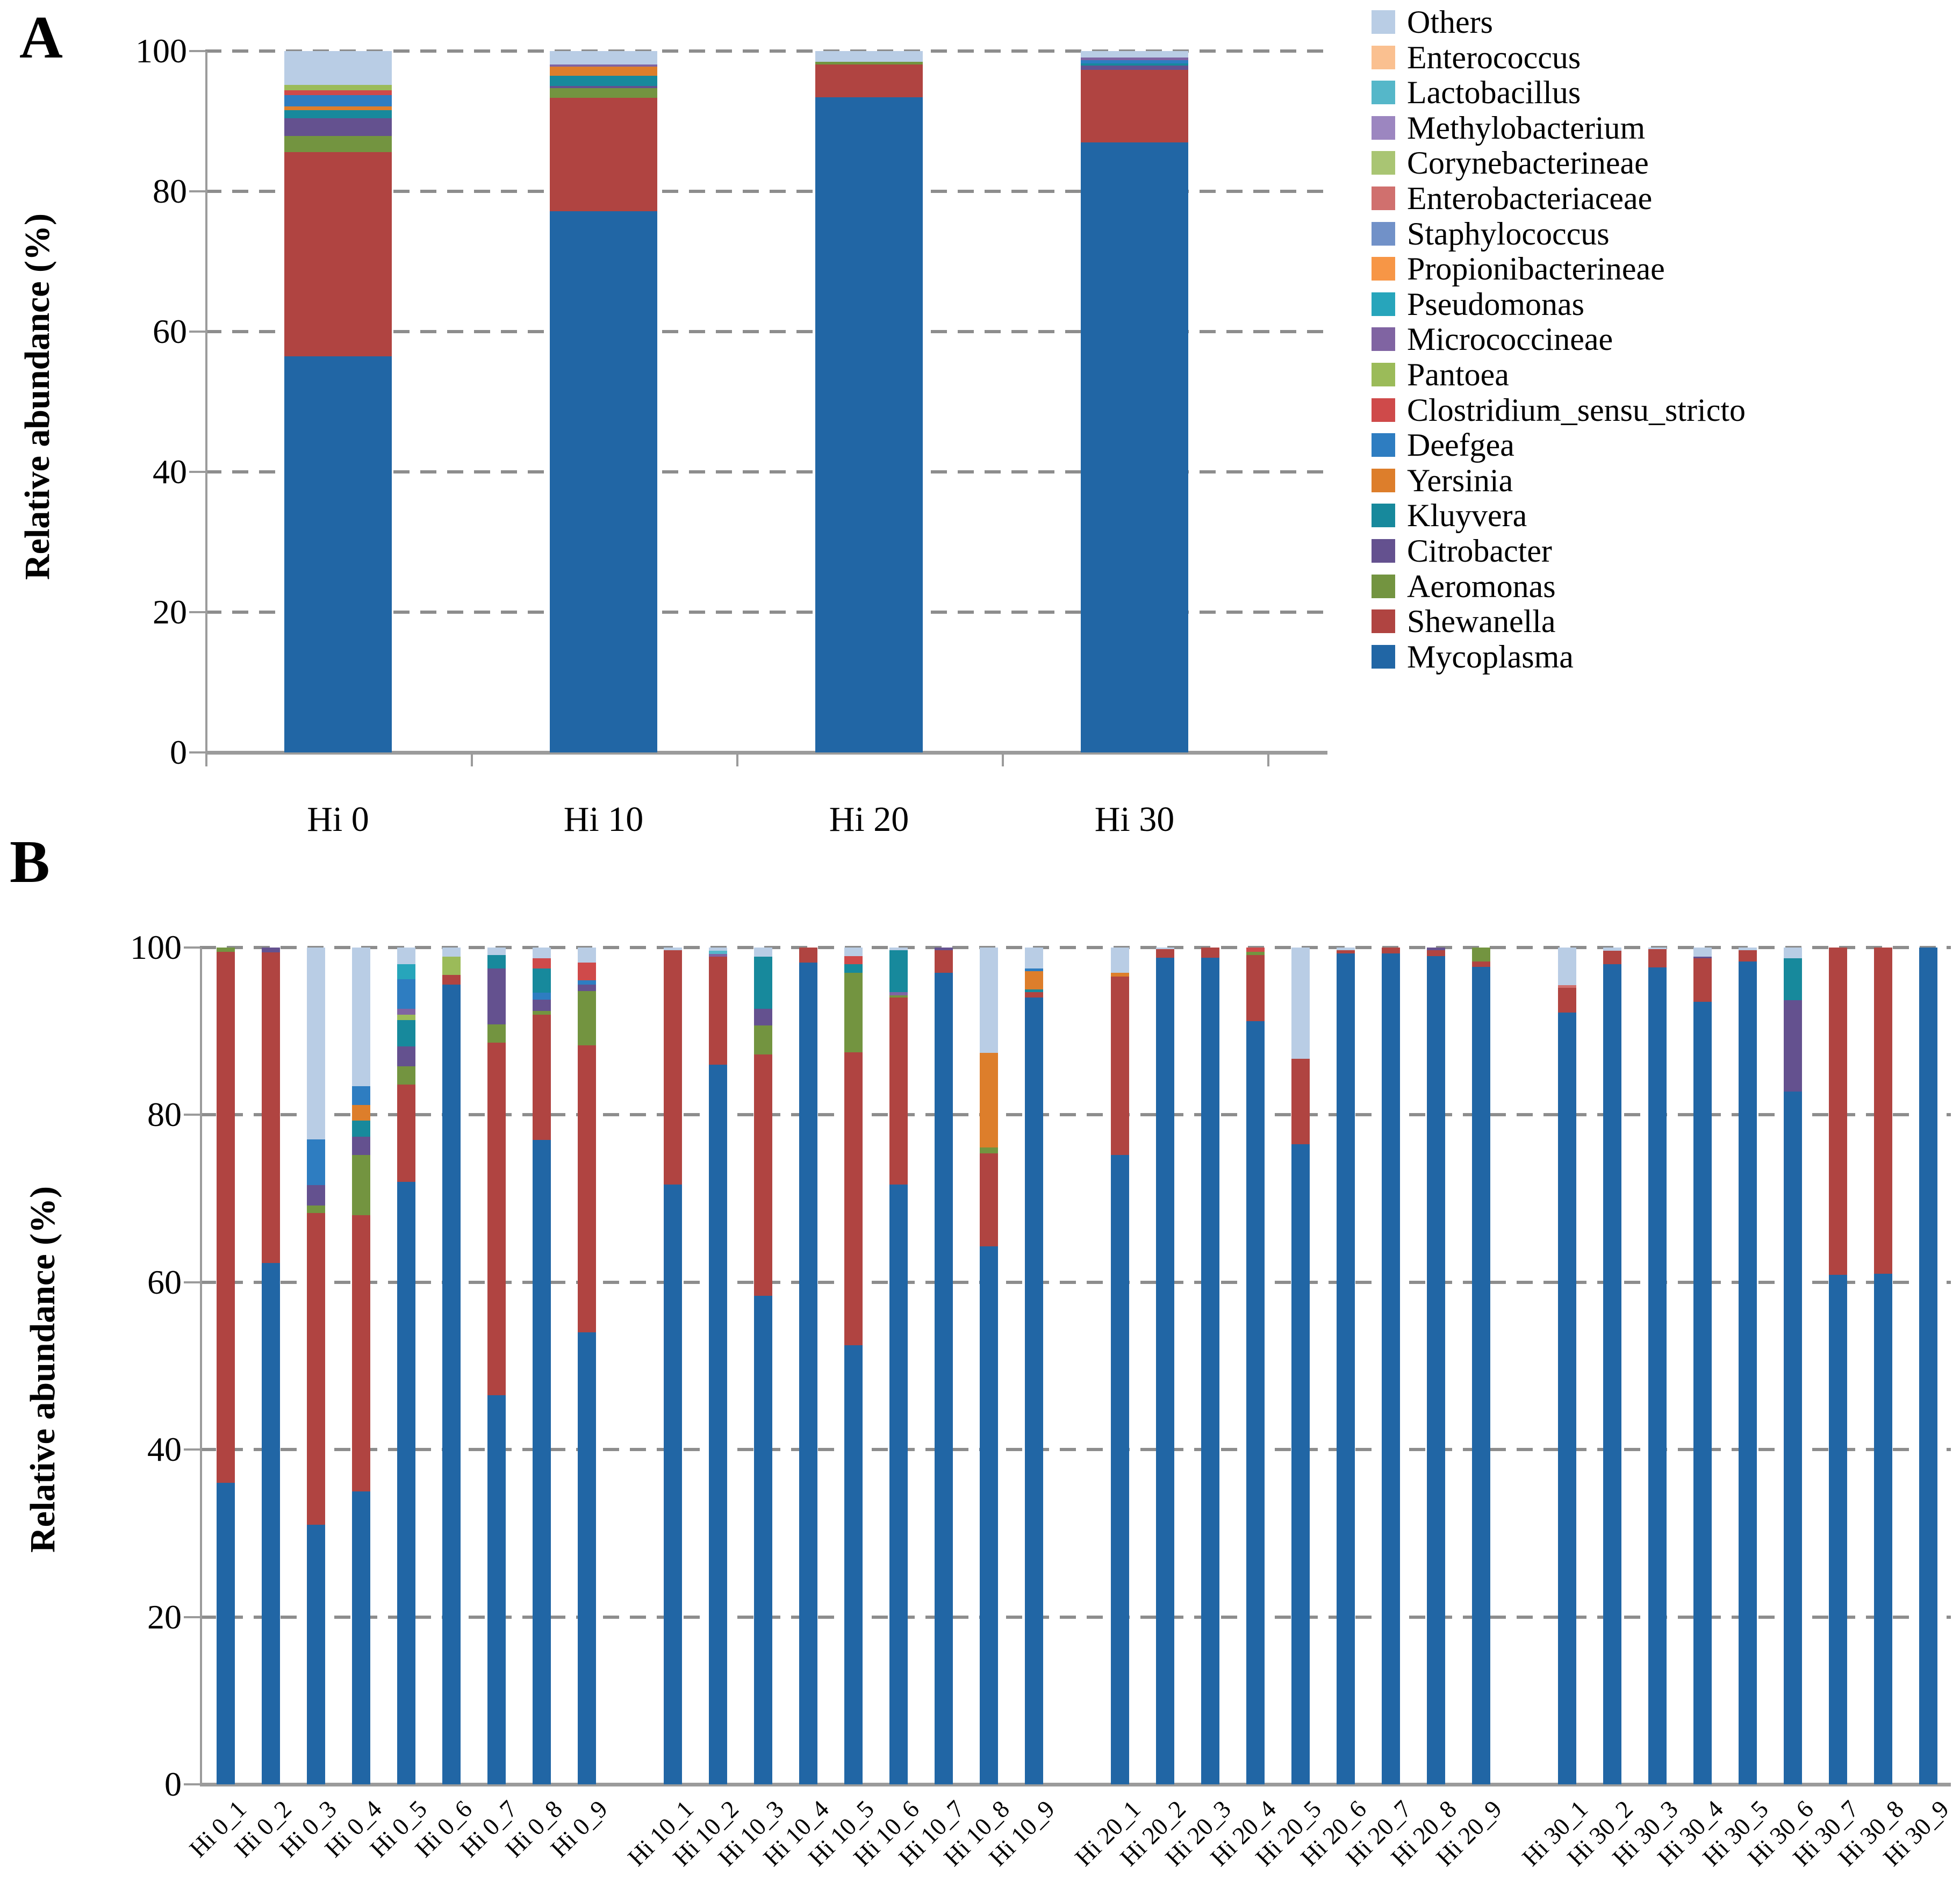 Image resolution: width=1960 pixels, height=1880 pixels. Describe the element at coordinates (1481, 1375) in the screenshot. I see `bar-segment-Hi-20_9-Mycoplasma` at that location.